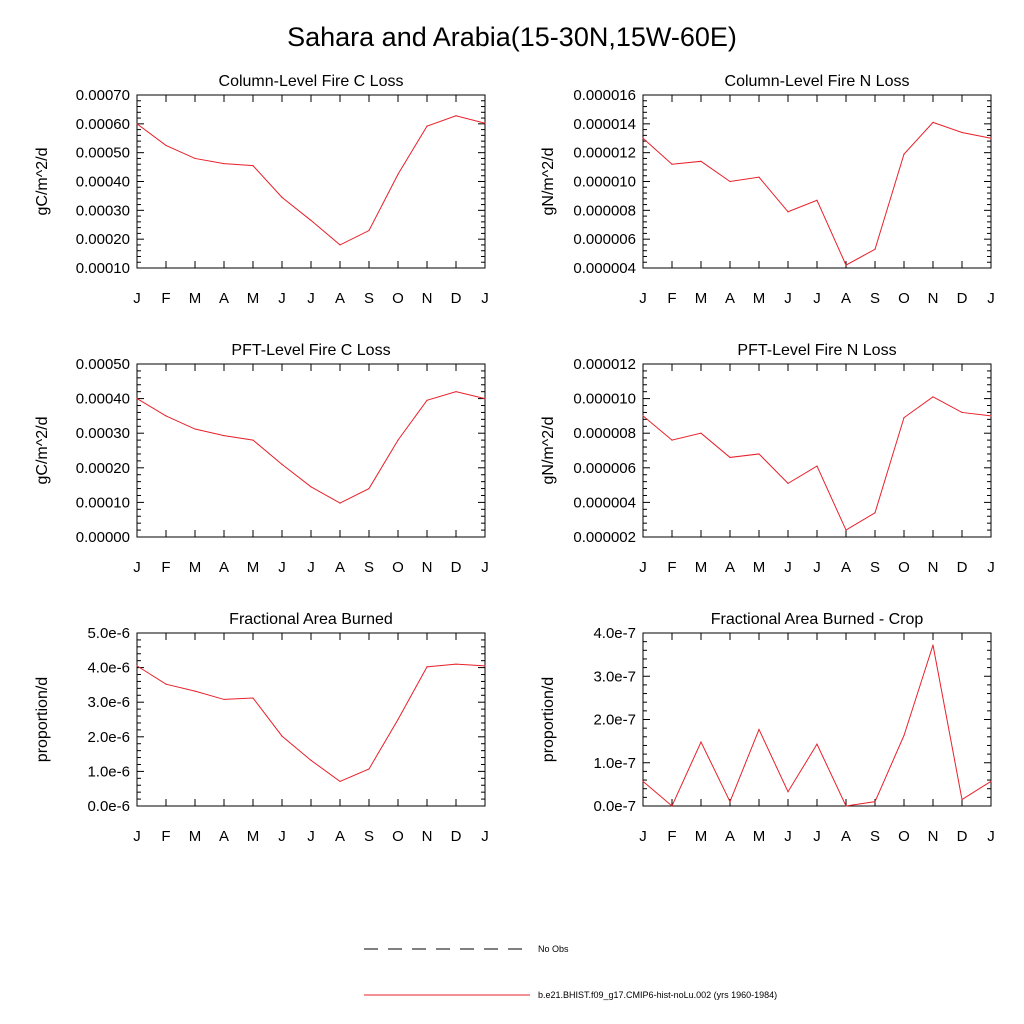 The image size is (1024, 1024). Describe the element at coordinates (604, 95) in the screenshot. I see `y-tick-label: 0.000016` at that location.